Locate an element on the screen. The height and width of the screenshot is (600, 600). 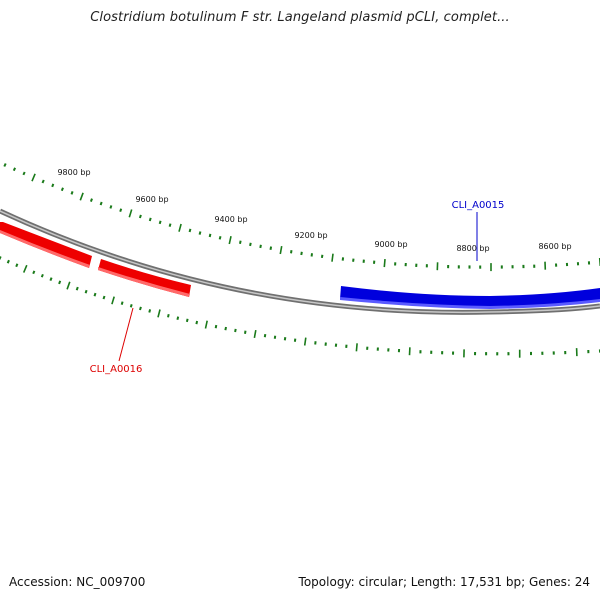
tick-label: 8600 bp is located at coordinates (554, 246).